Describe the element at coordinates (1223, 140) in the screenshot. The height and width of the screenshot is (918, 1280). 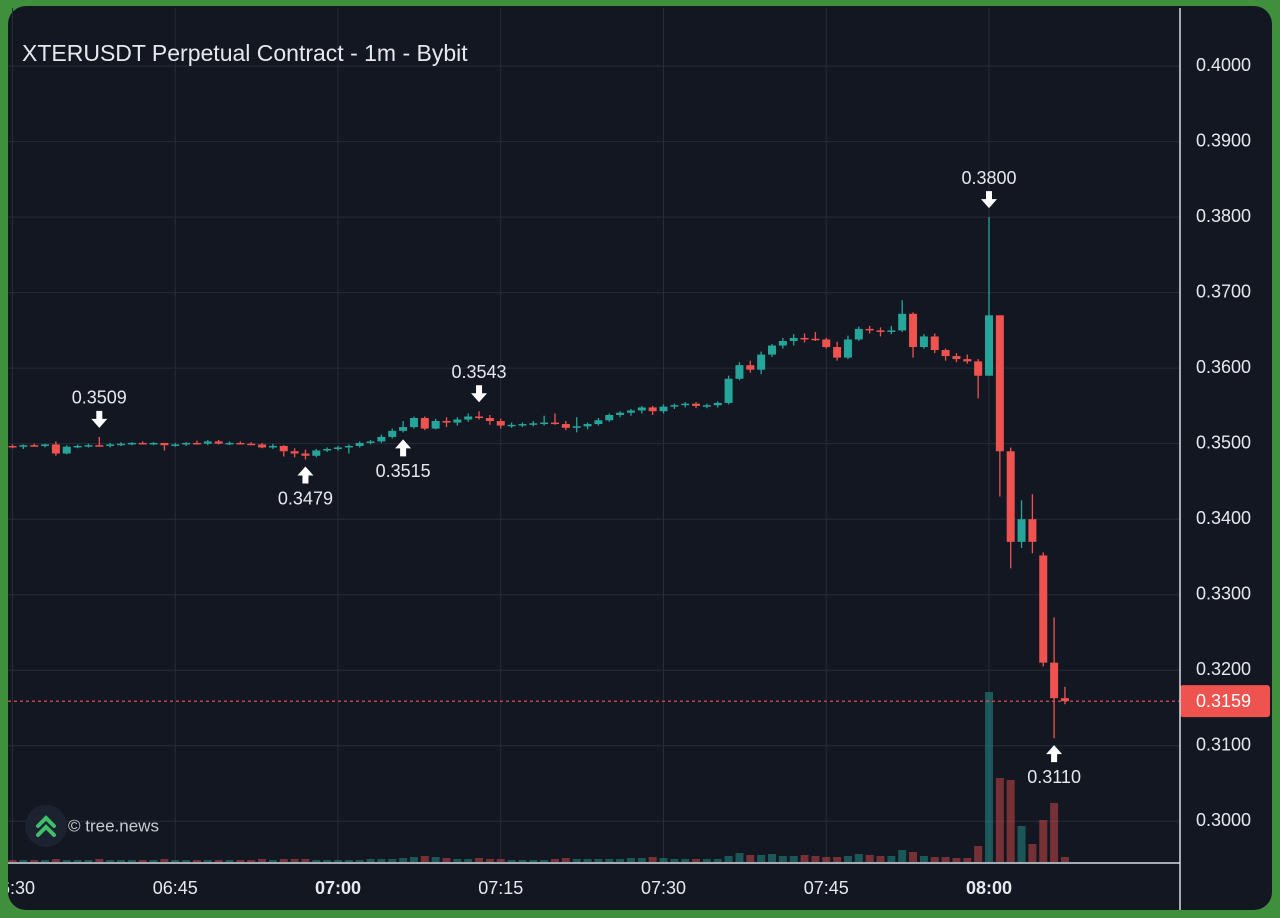
I see `y-tick-label: 0.3900` at that location.